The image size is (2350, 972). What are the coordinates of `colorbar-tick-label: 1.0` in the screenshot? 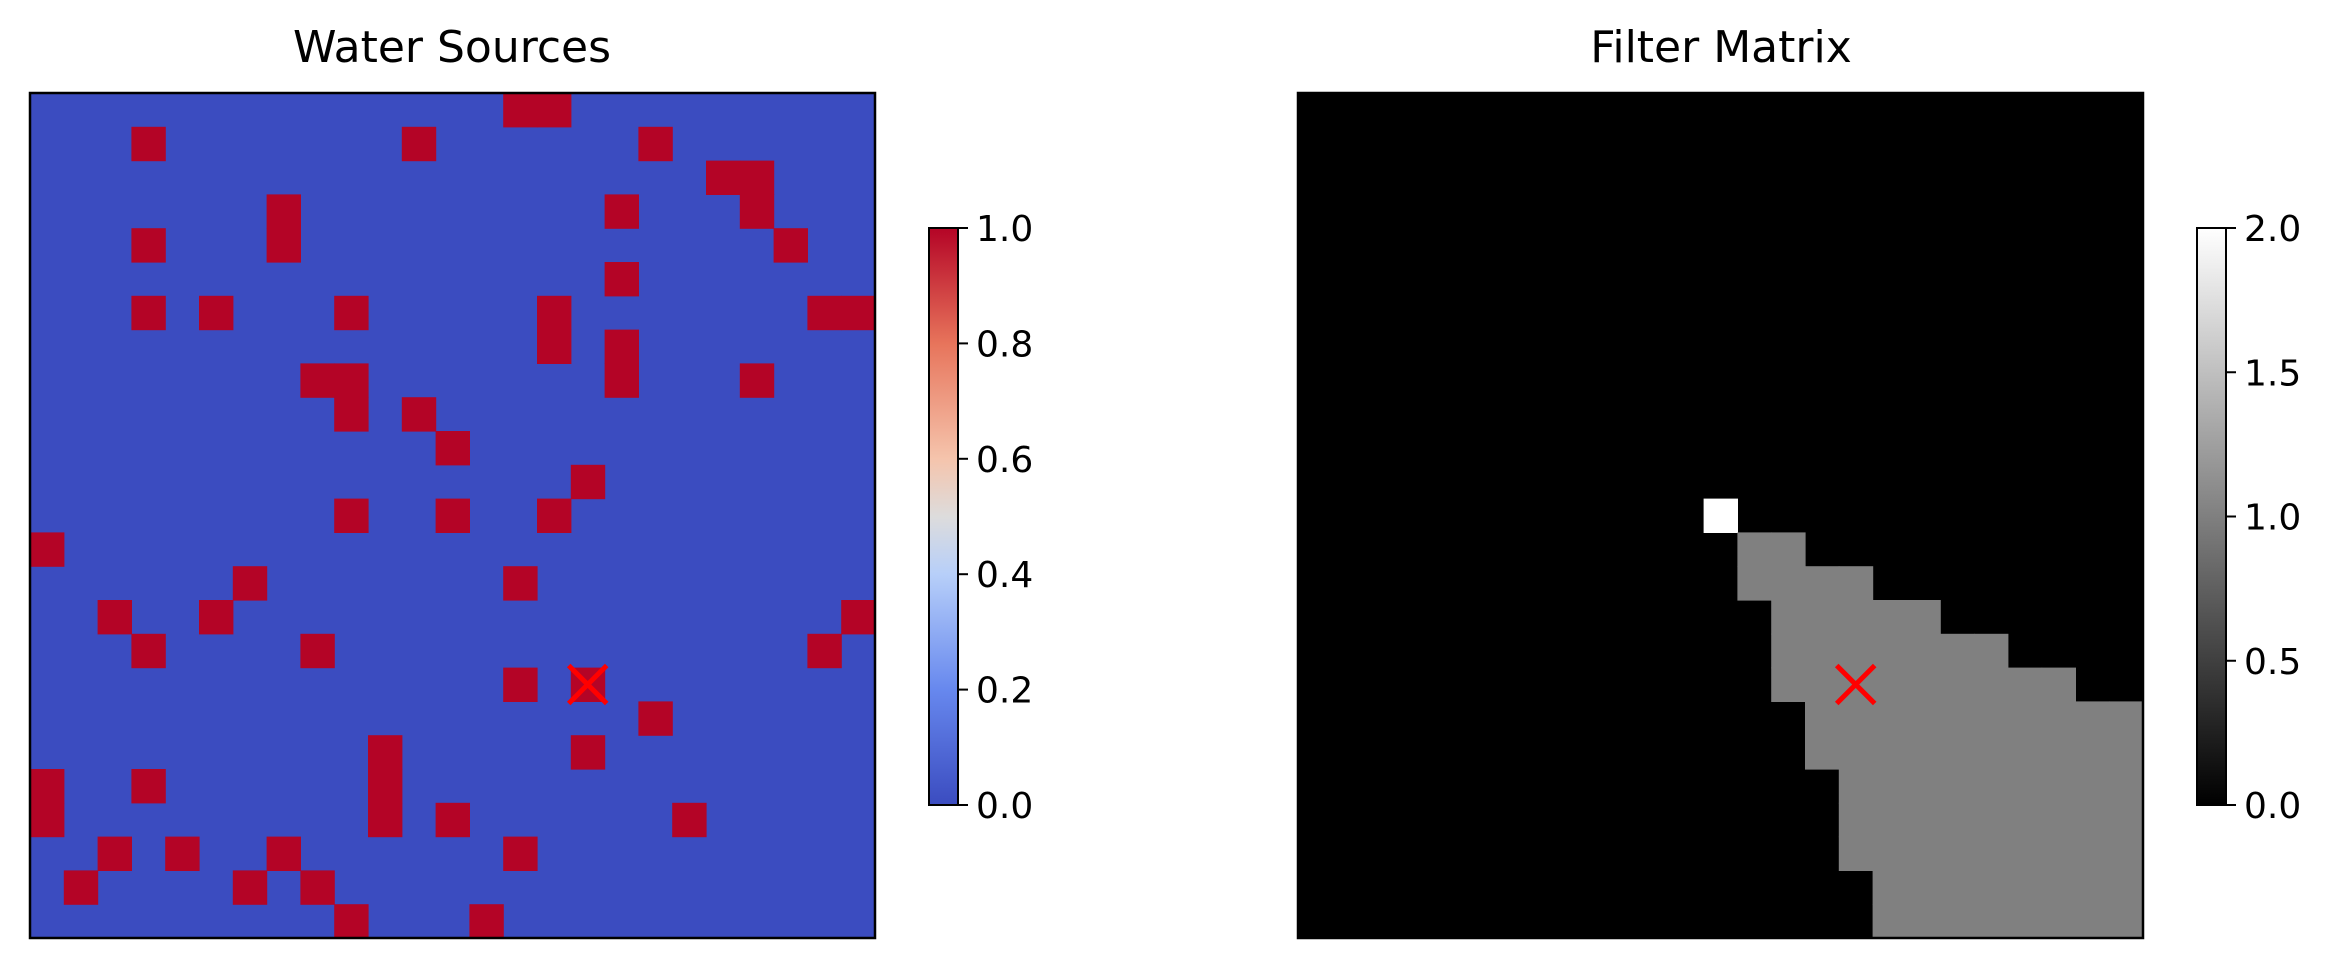 It's located at (1004, 229).